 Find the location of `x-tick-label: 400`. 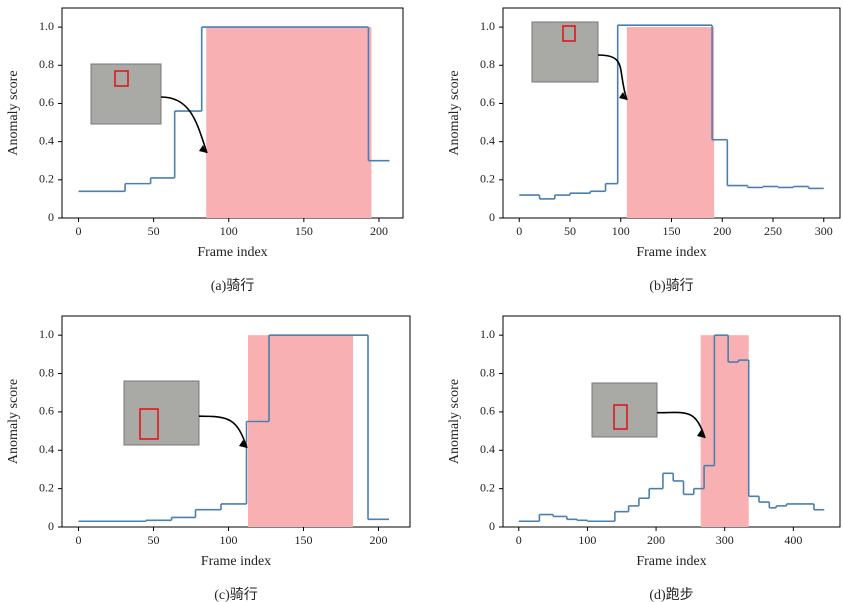

x-tick-label: 400 is located at coordinates (793, 540).